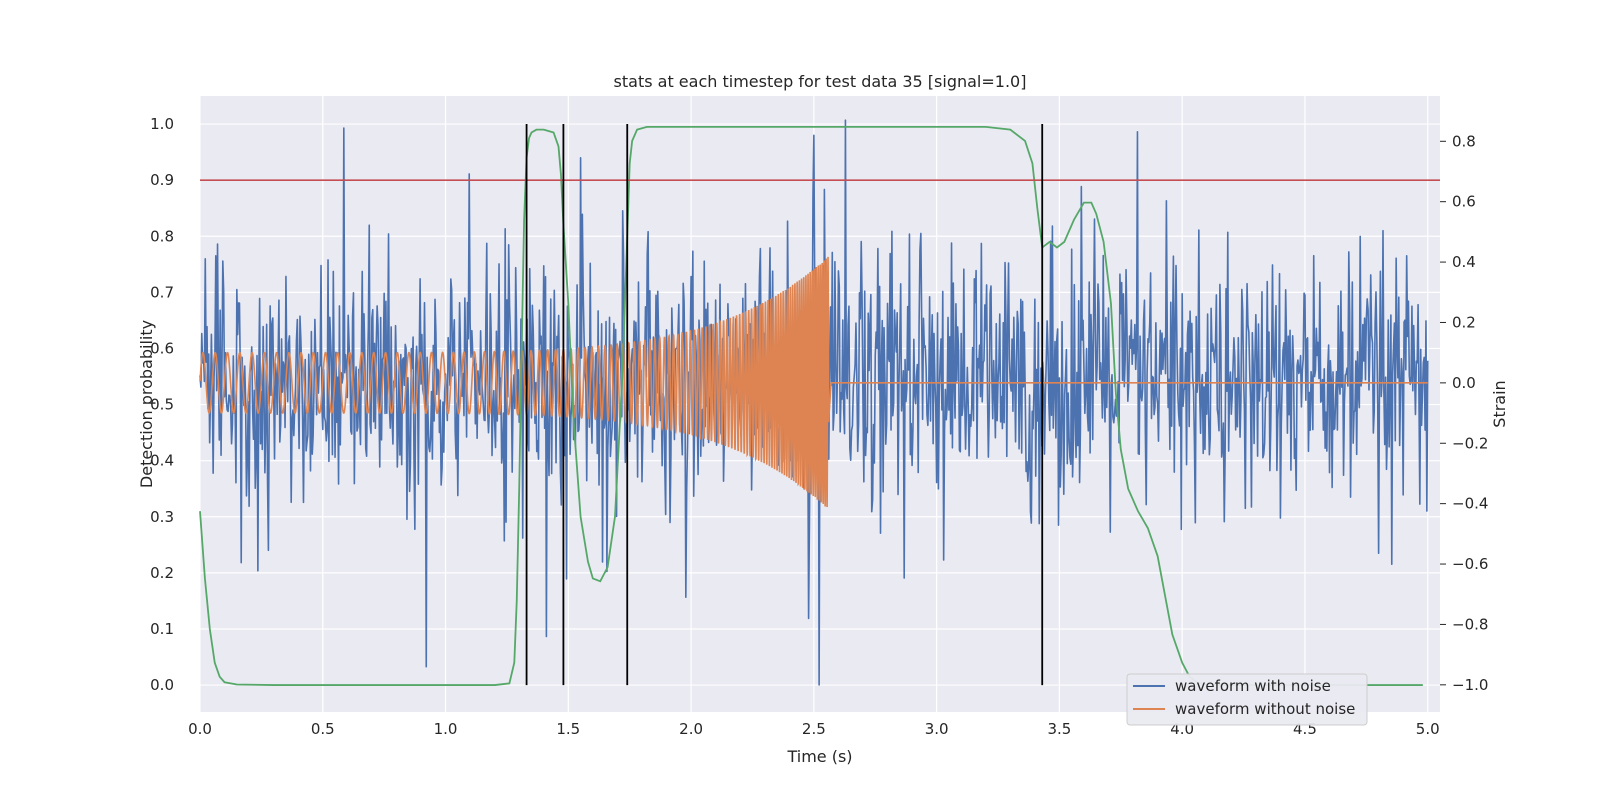 This screenshot has height=800, width=1600. Describe the element at coordinates (323, 729) in the screenshot. I see `x-tick-label: 0.5` at that location.